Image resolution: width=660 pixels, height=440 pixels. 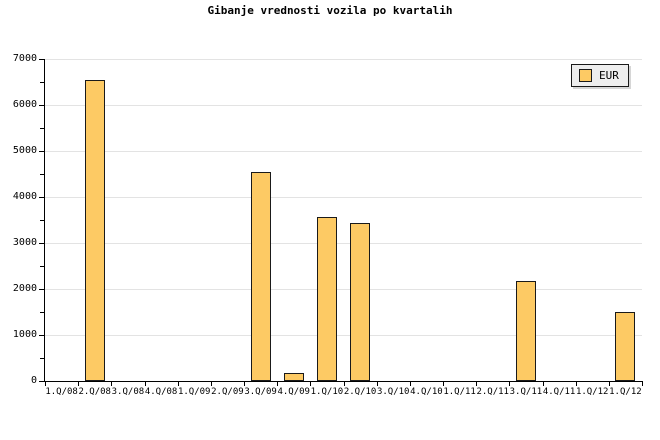 What do you see at coordinates (33, 380) in the screenshot?
I see `y-axis-tick-label: 0` at bounding box center [33, 380].